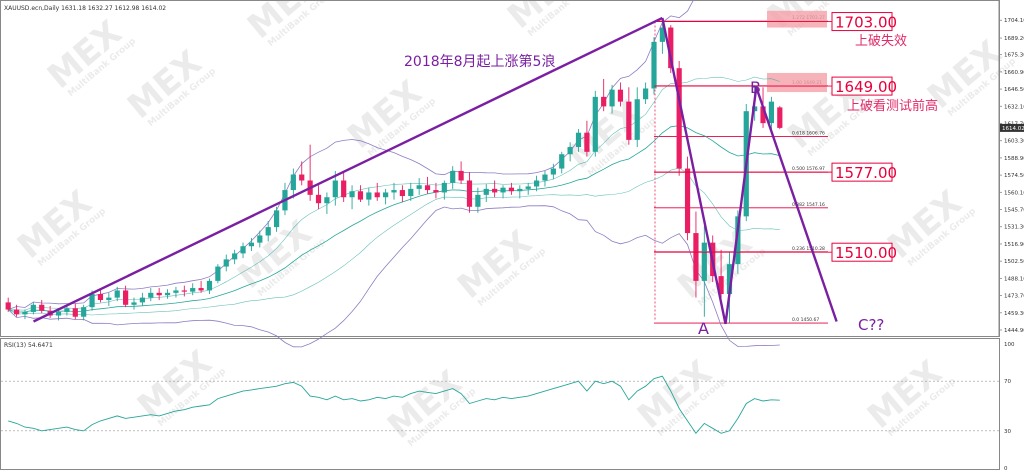 The height and width of the screenshot is (472, 1024). What do you see at coordinates (1014, 262) in the screenshot?
I see `price-tick-label: 1502.50` at bounding box center [1014, 262].